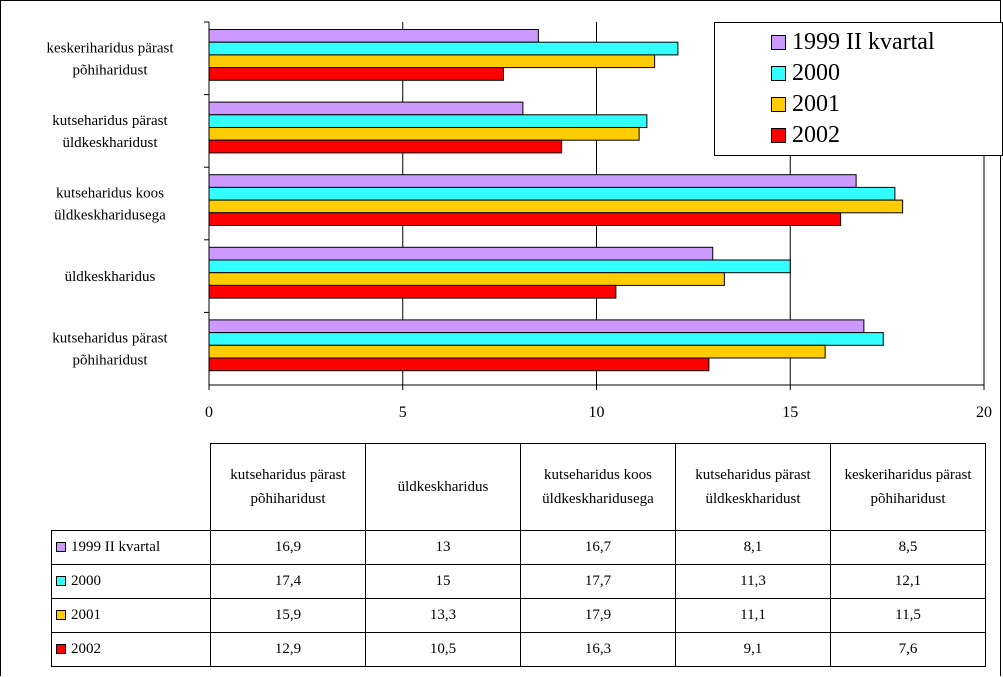 The image size is (1003, 677). I want to click on table-row: 1999 II kvartal 16,9 13 16,7 8,1 8,5, so click(518, 547).